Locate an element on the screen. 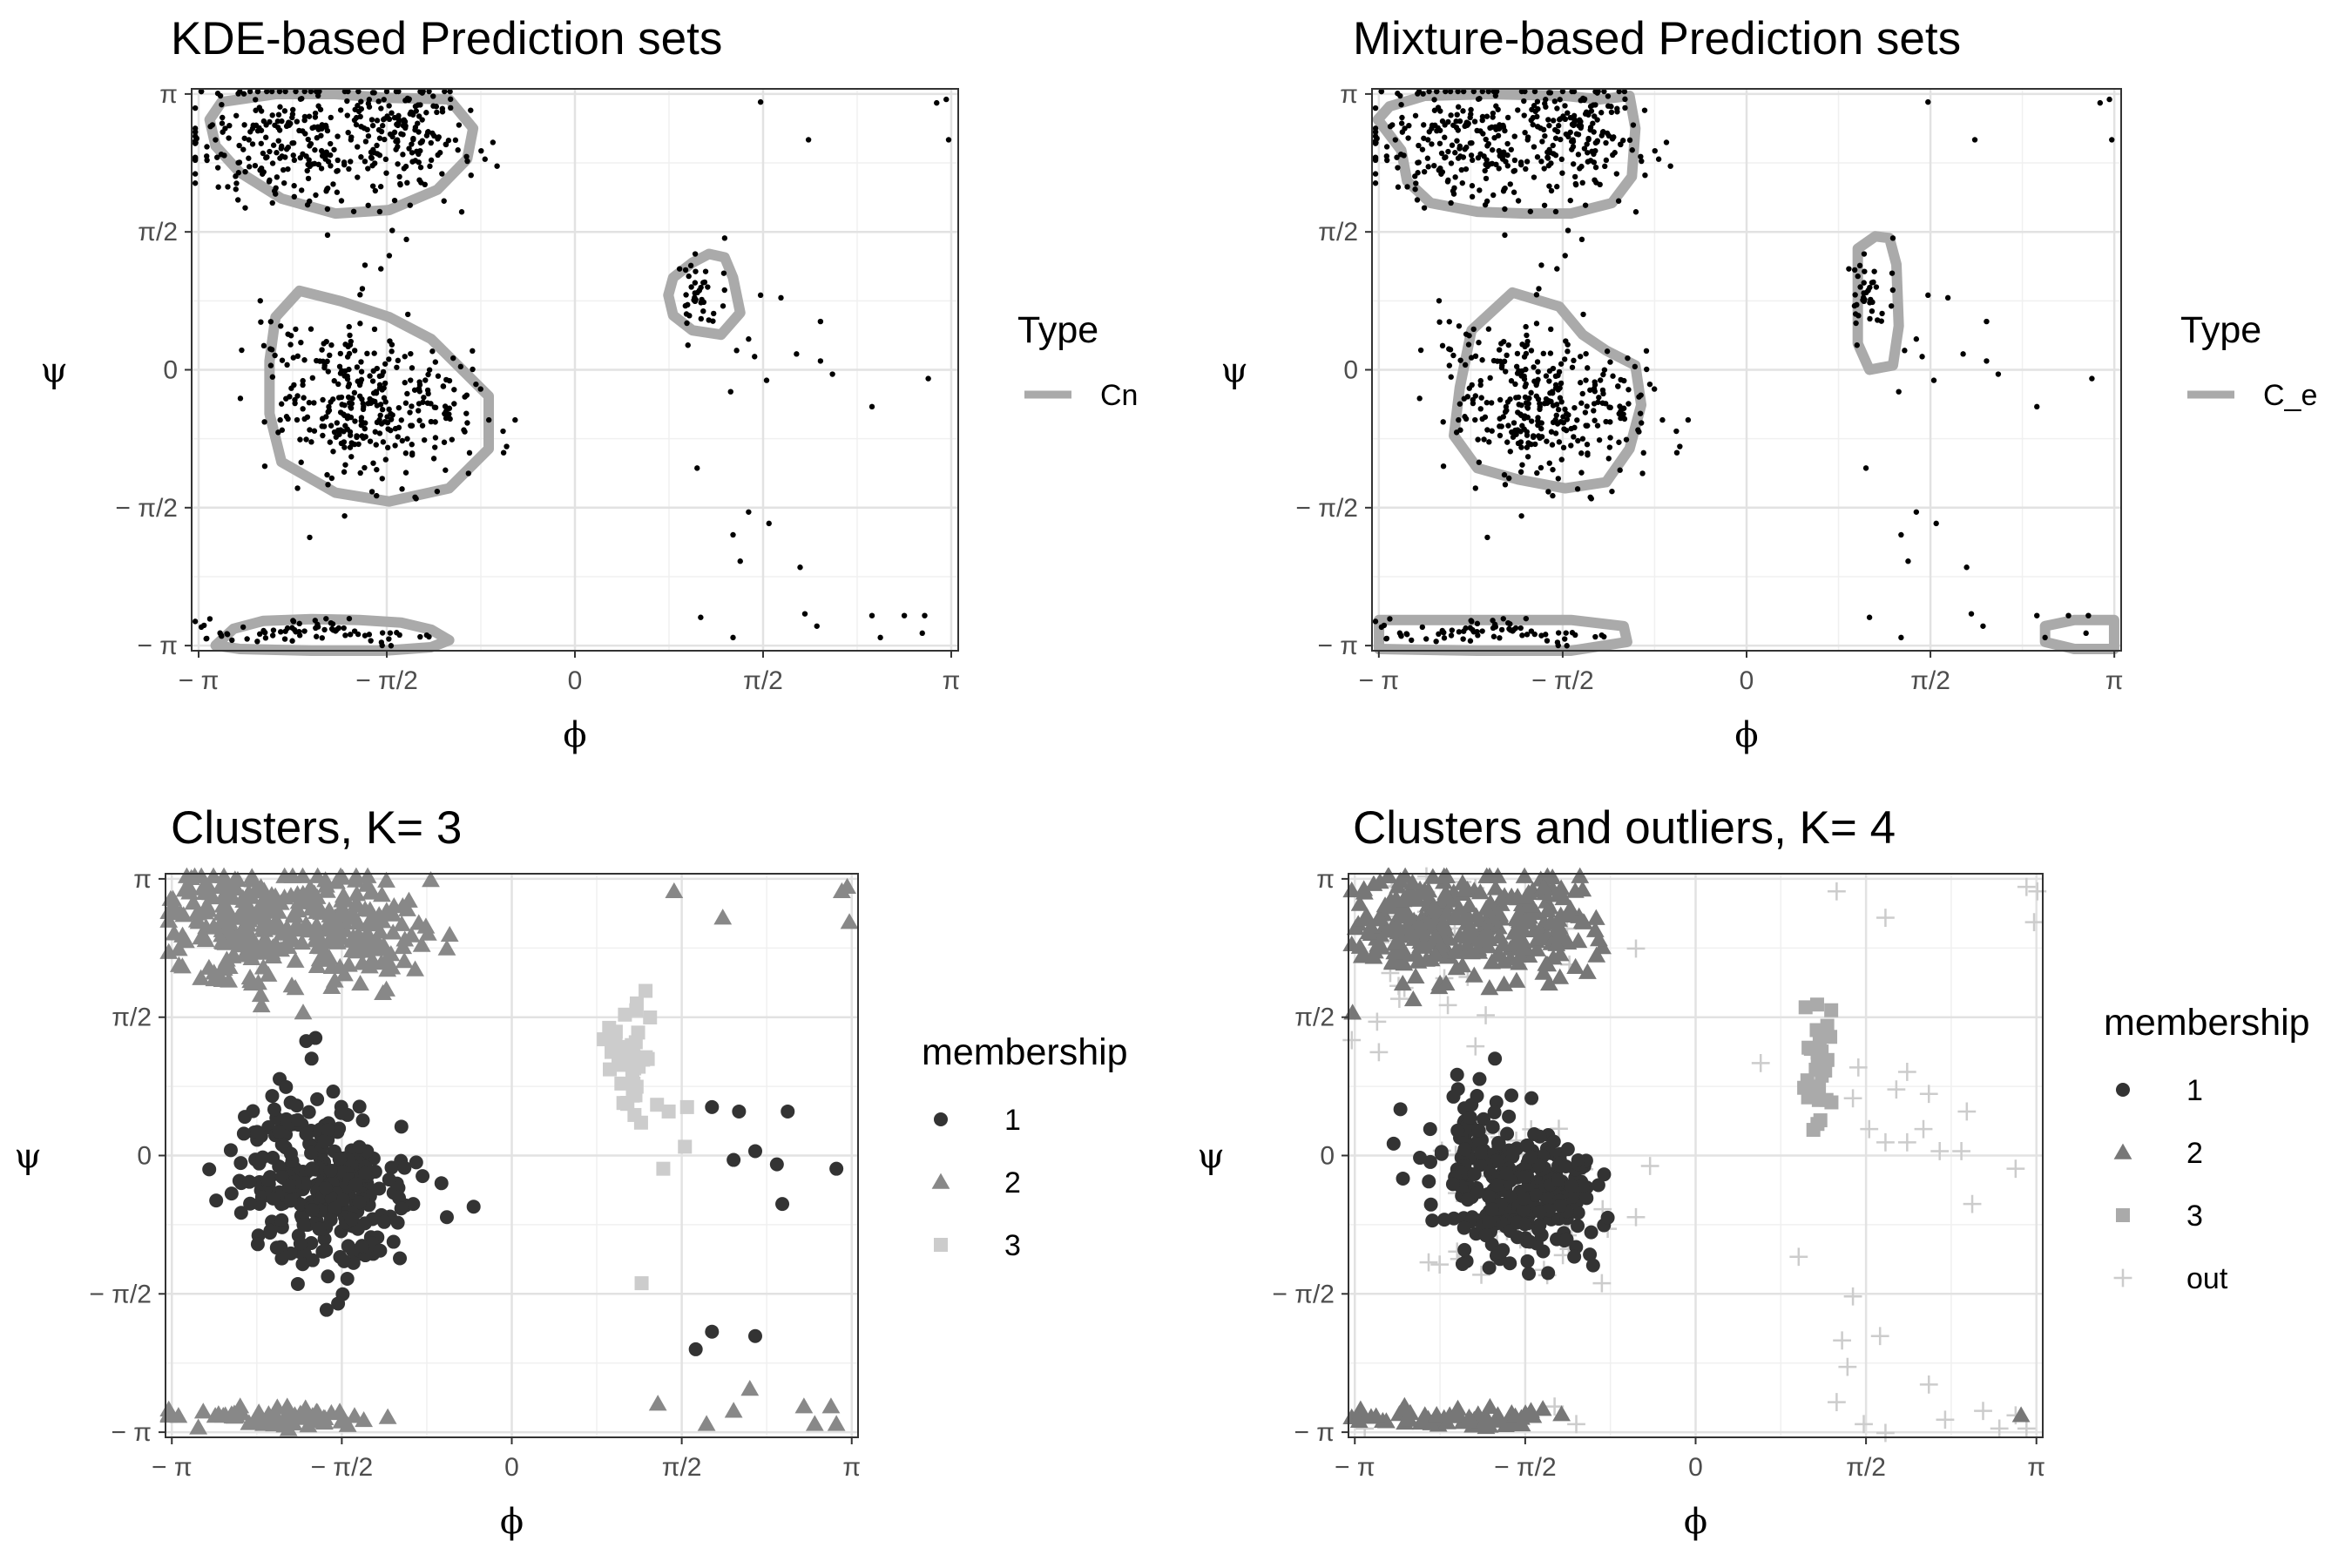 This screenshot has width=2352, height=1568. x-axis-label: ϕ is located at coordinates (512, 1522).